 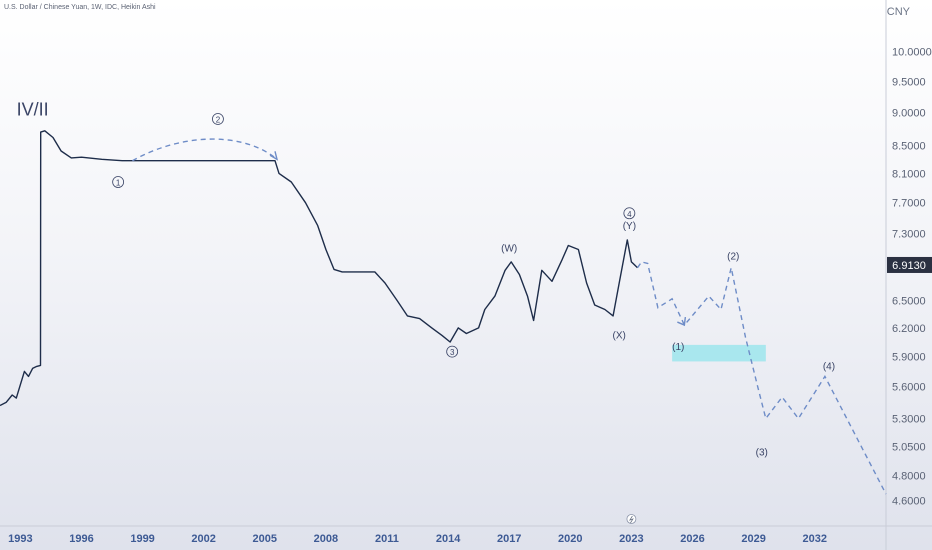 What do you see at coordinates (142, 539) in the screenshot?
I see `x-tick-label: 1999` at bounding box center [142, 539].